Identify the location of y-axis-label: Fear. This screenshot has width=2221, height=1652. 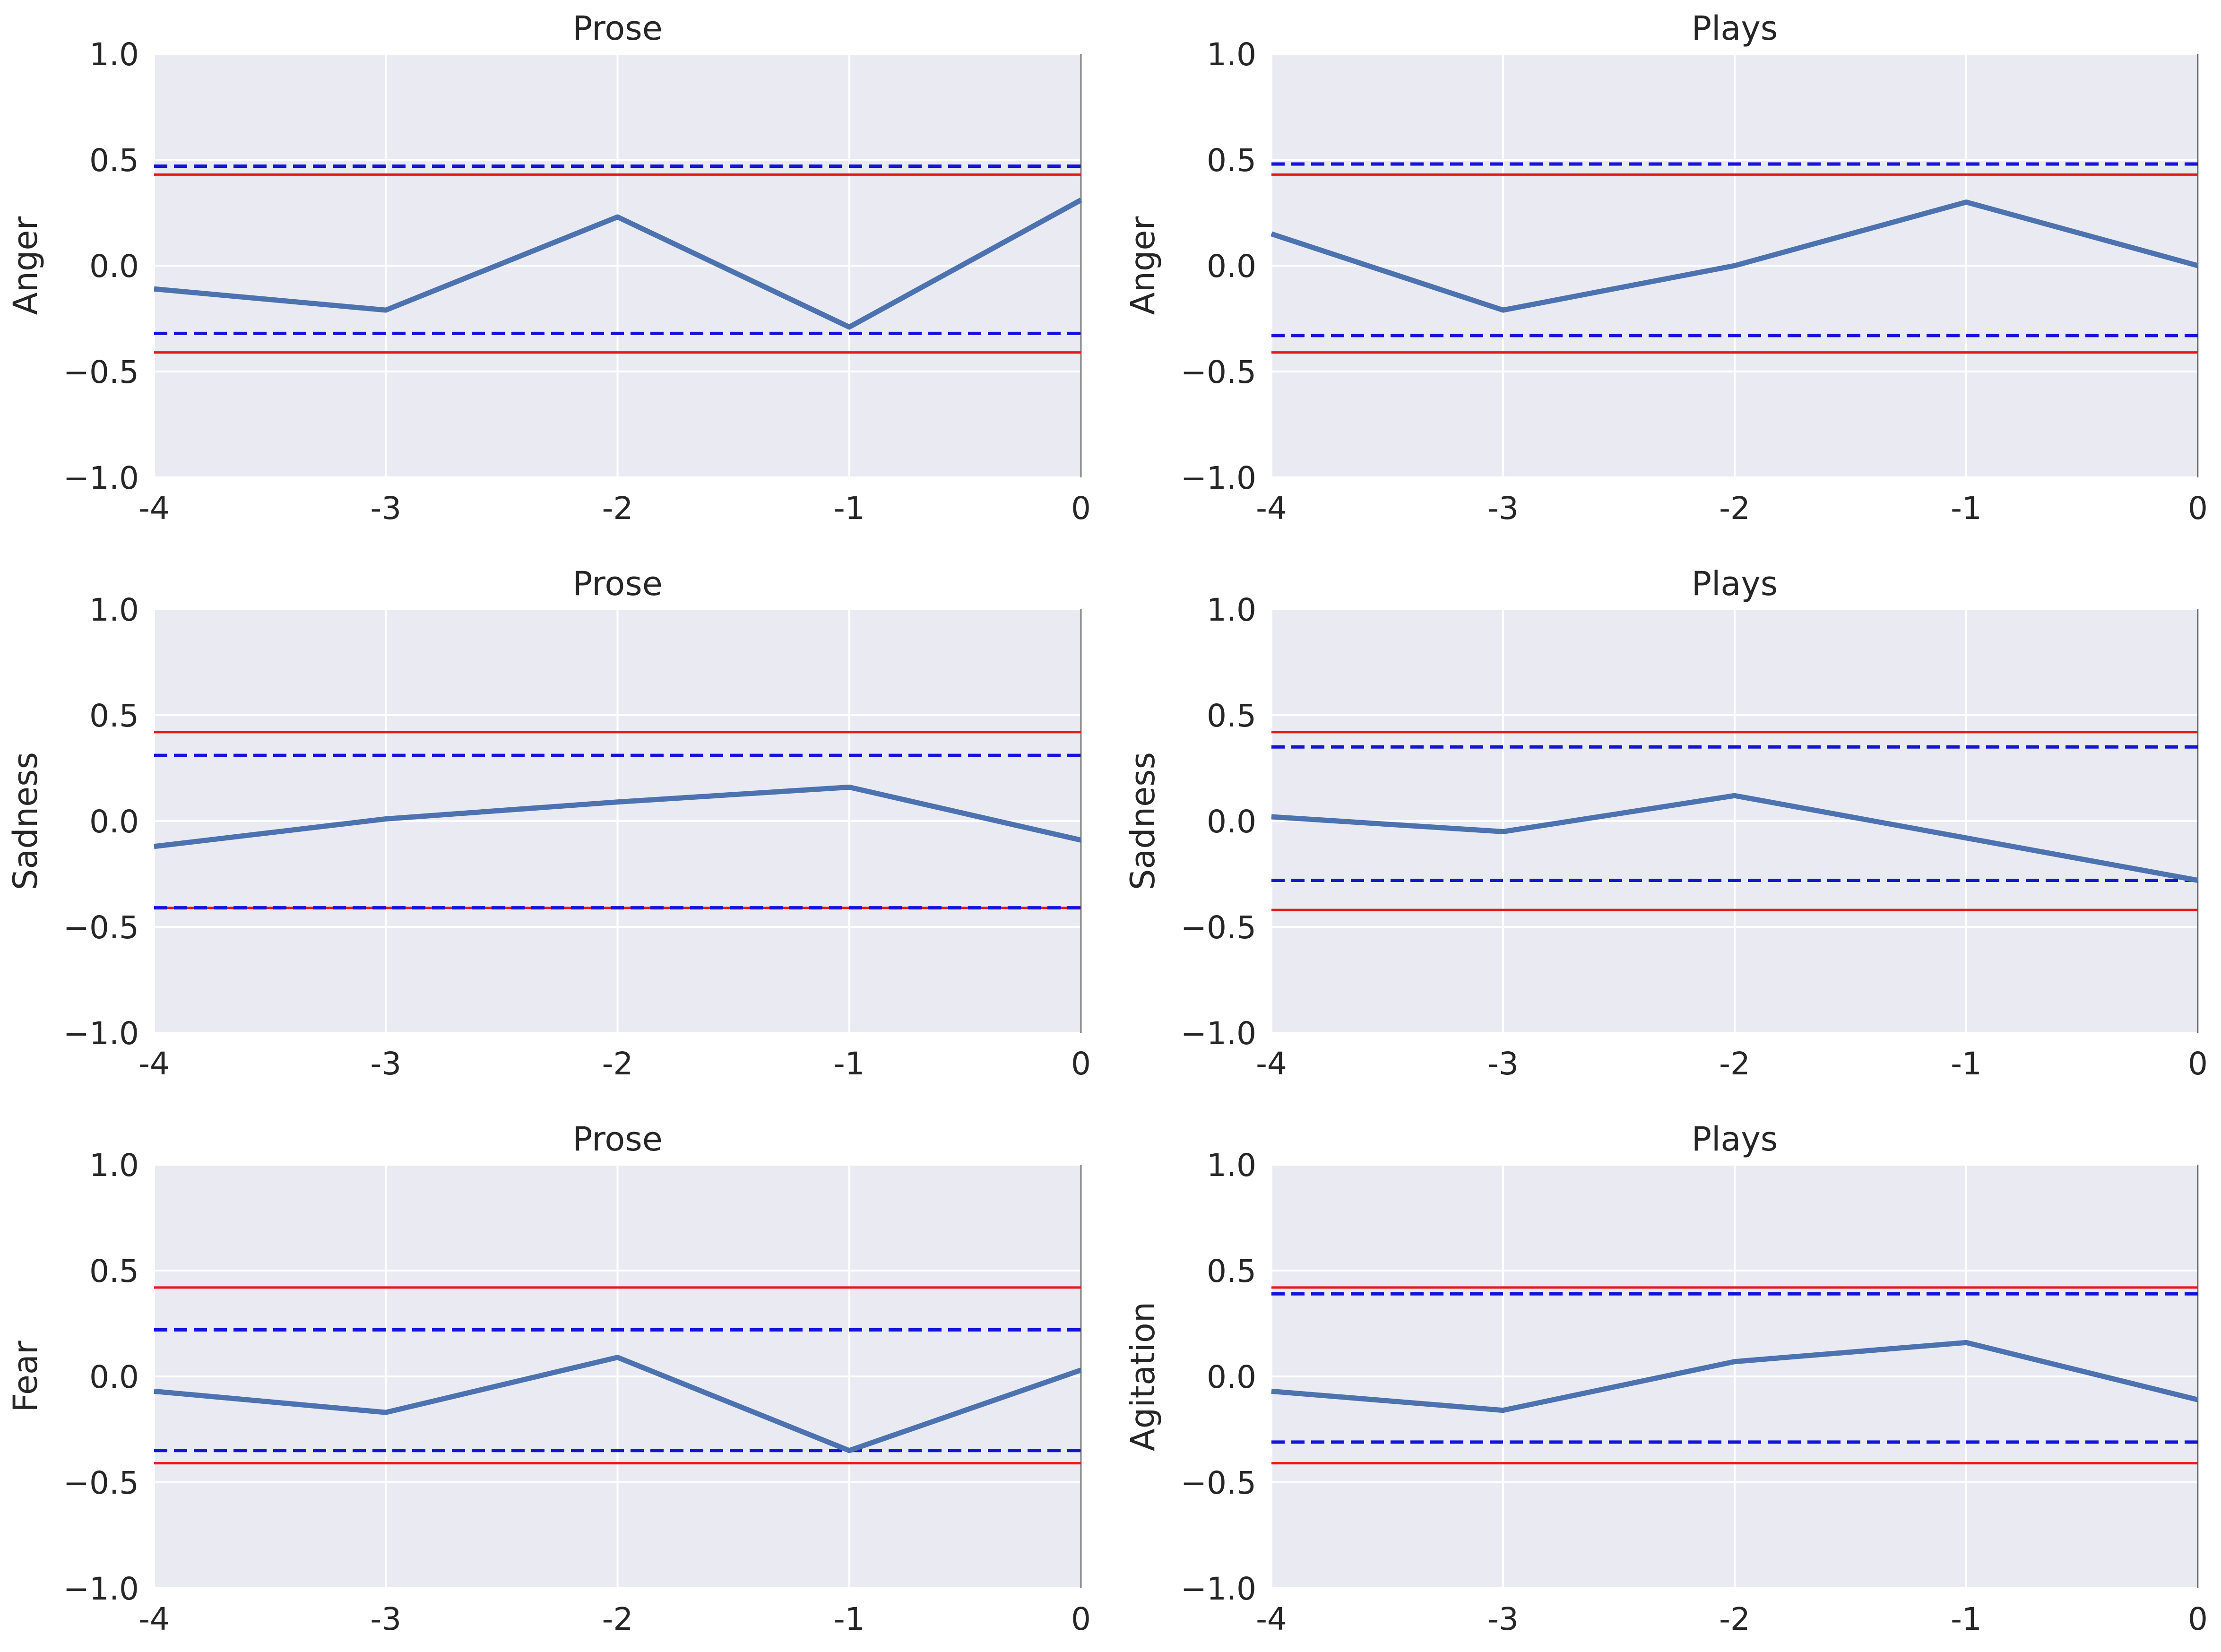
(25, 1376).